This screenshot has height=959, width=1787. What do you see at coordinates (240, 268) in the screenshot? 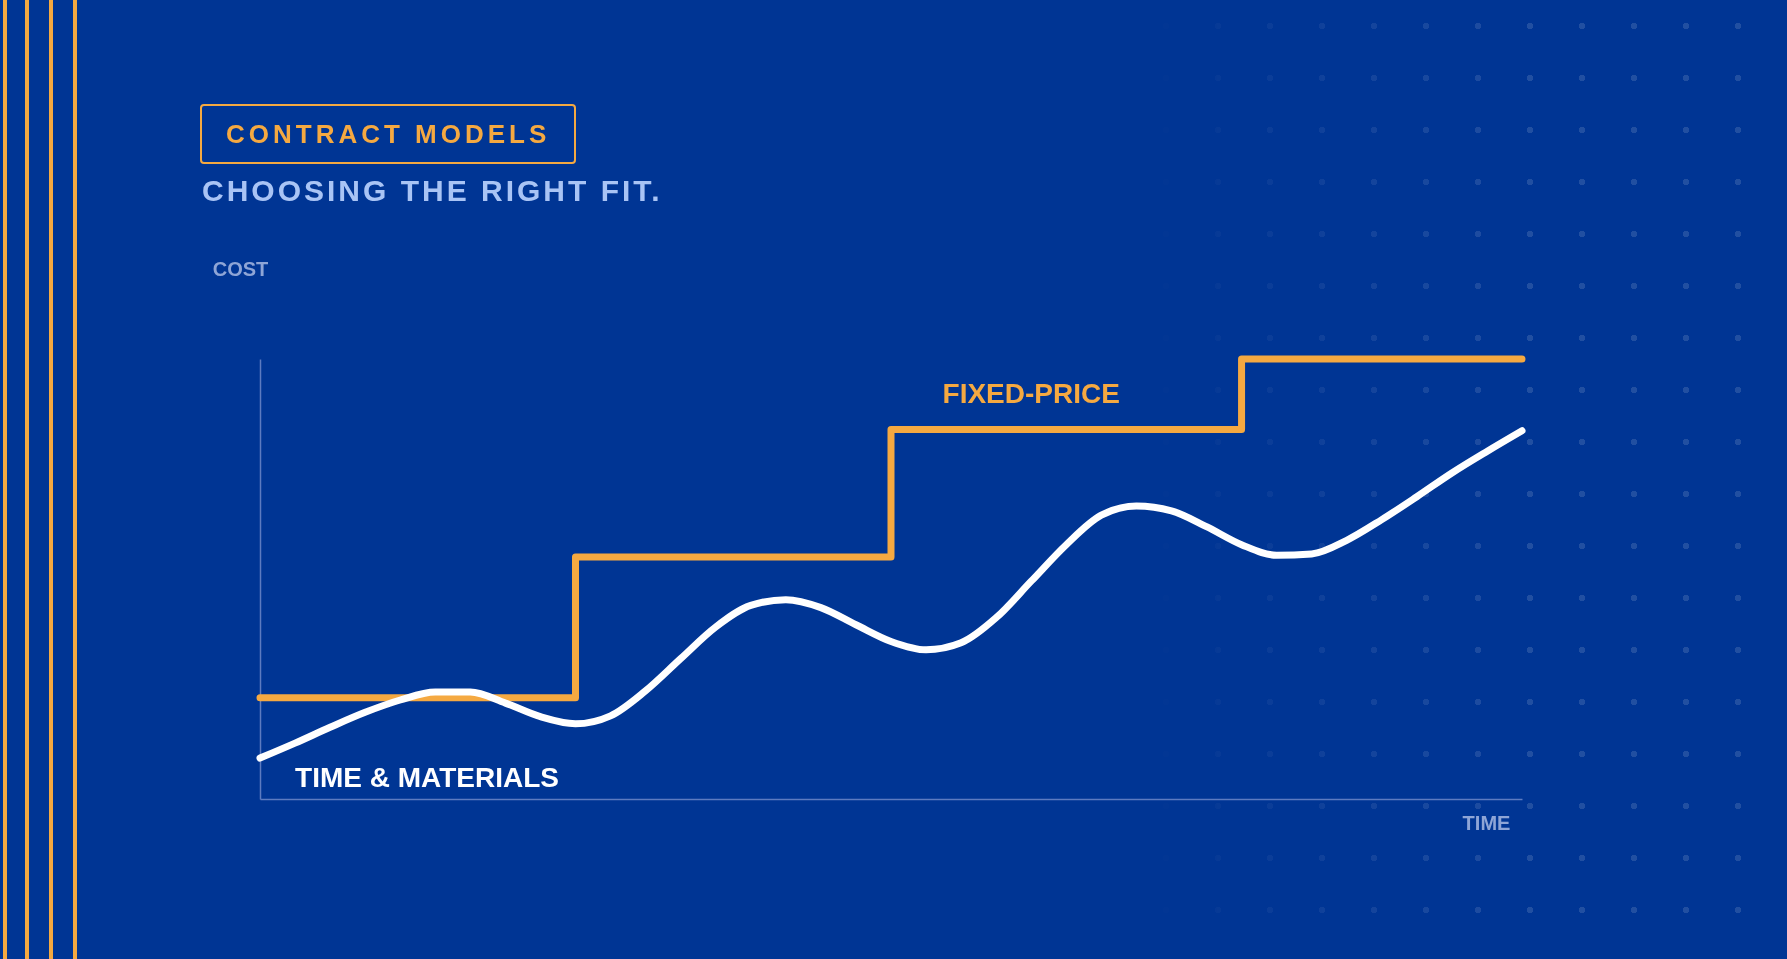
I see `y-axis-title: COST` at bounding box center [240, 268].